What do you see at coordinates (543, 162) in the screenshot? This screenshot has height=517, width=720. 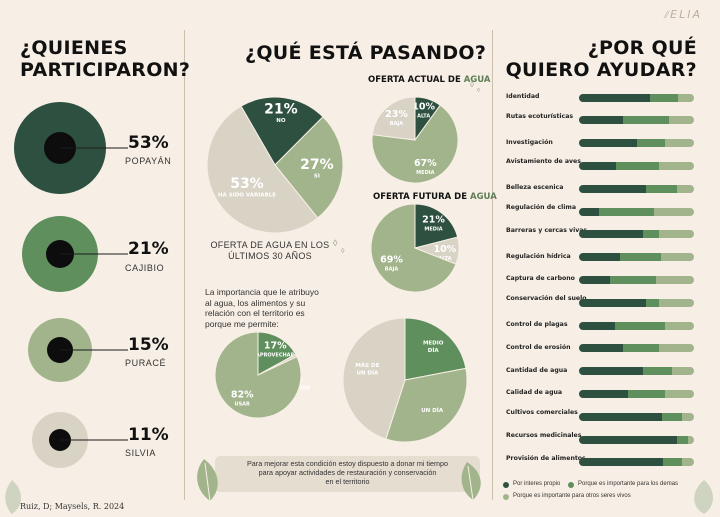 I see `reason-label-3: Avistamiento de aves` at bounding box center [543, 162].